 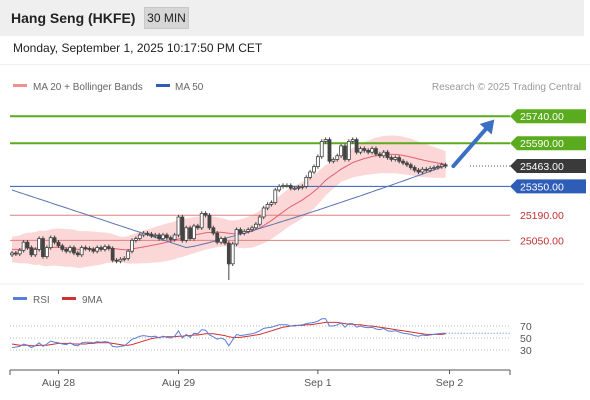 I want to click on level-tag-label: 25190.00, so click(x=542, y=216).